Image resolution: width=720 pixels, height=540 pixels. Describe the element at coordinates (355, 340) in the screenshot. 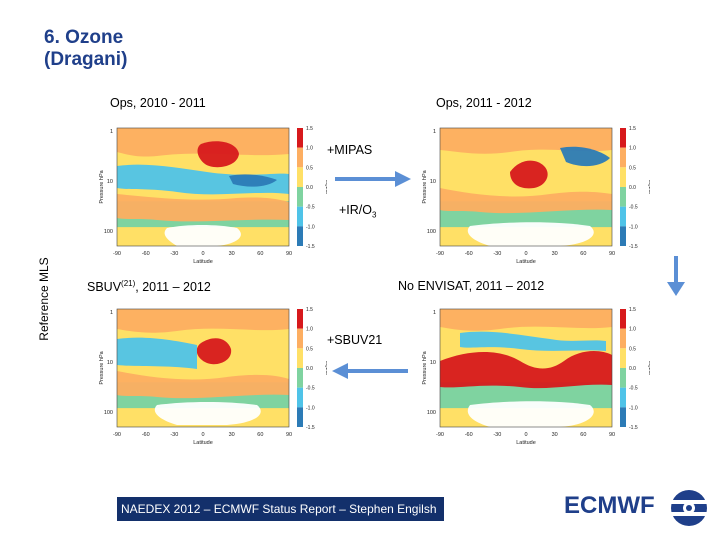

I see `experiment-label-sbuv21: +SBUV21` at that location.